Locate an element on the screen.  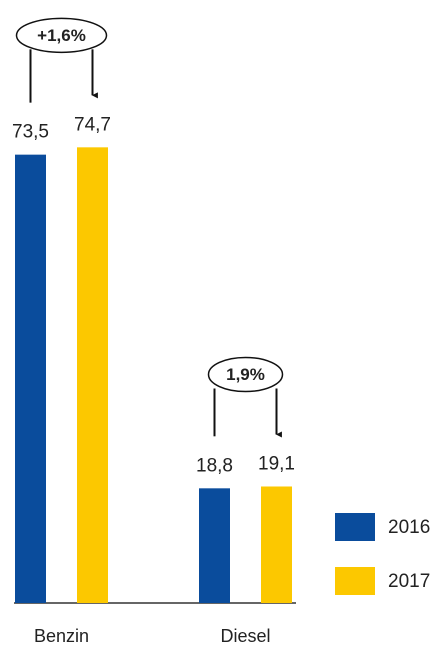
value-label: 73,5 is located at coordinates (30, 132).